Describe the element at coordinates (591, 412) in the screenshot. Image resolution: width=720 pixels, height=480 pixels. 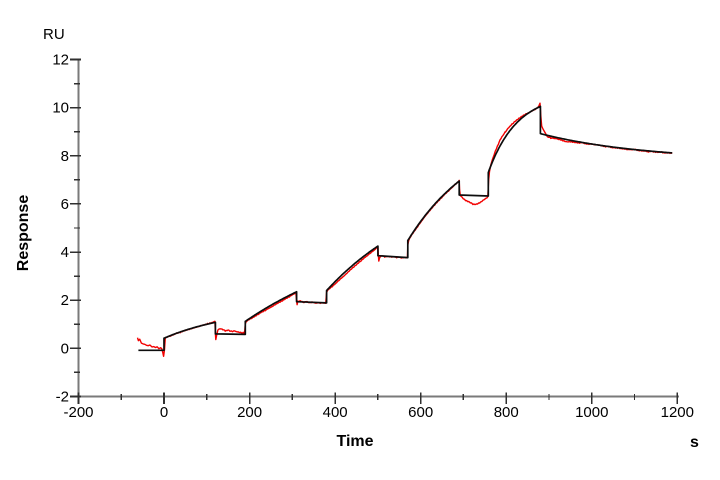
I see `x-tick-label: 1000` at that location.